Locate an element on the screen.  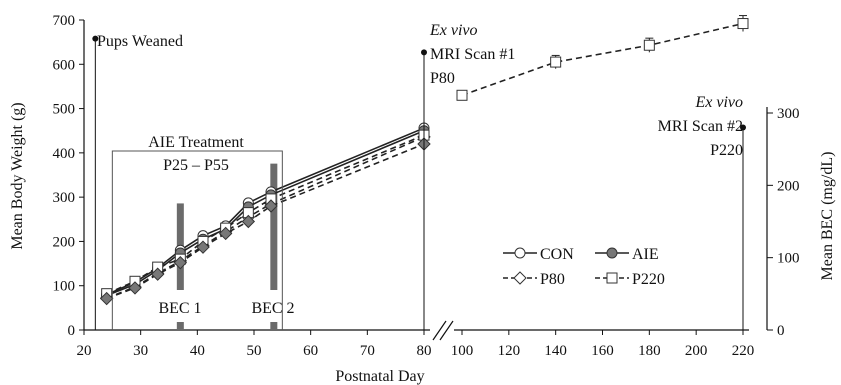
x-tick-label: 30 is located at coordinates (140, 351).